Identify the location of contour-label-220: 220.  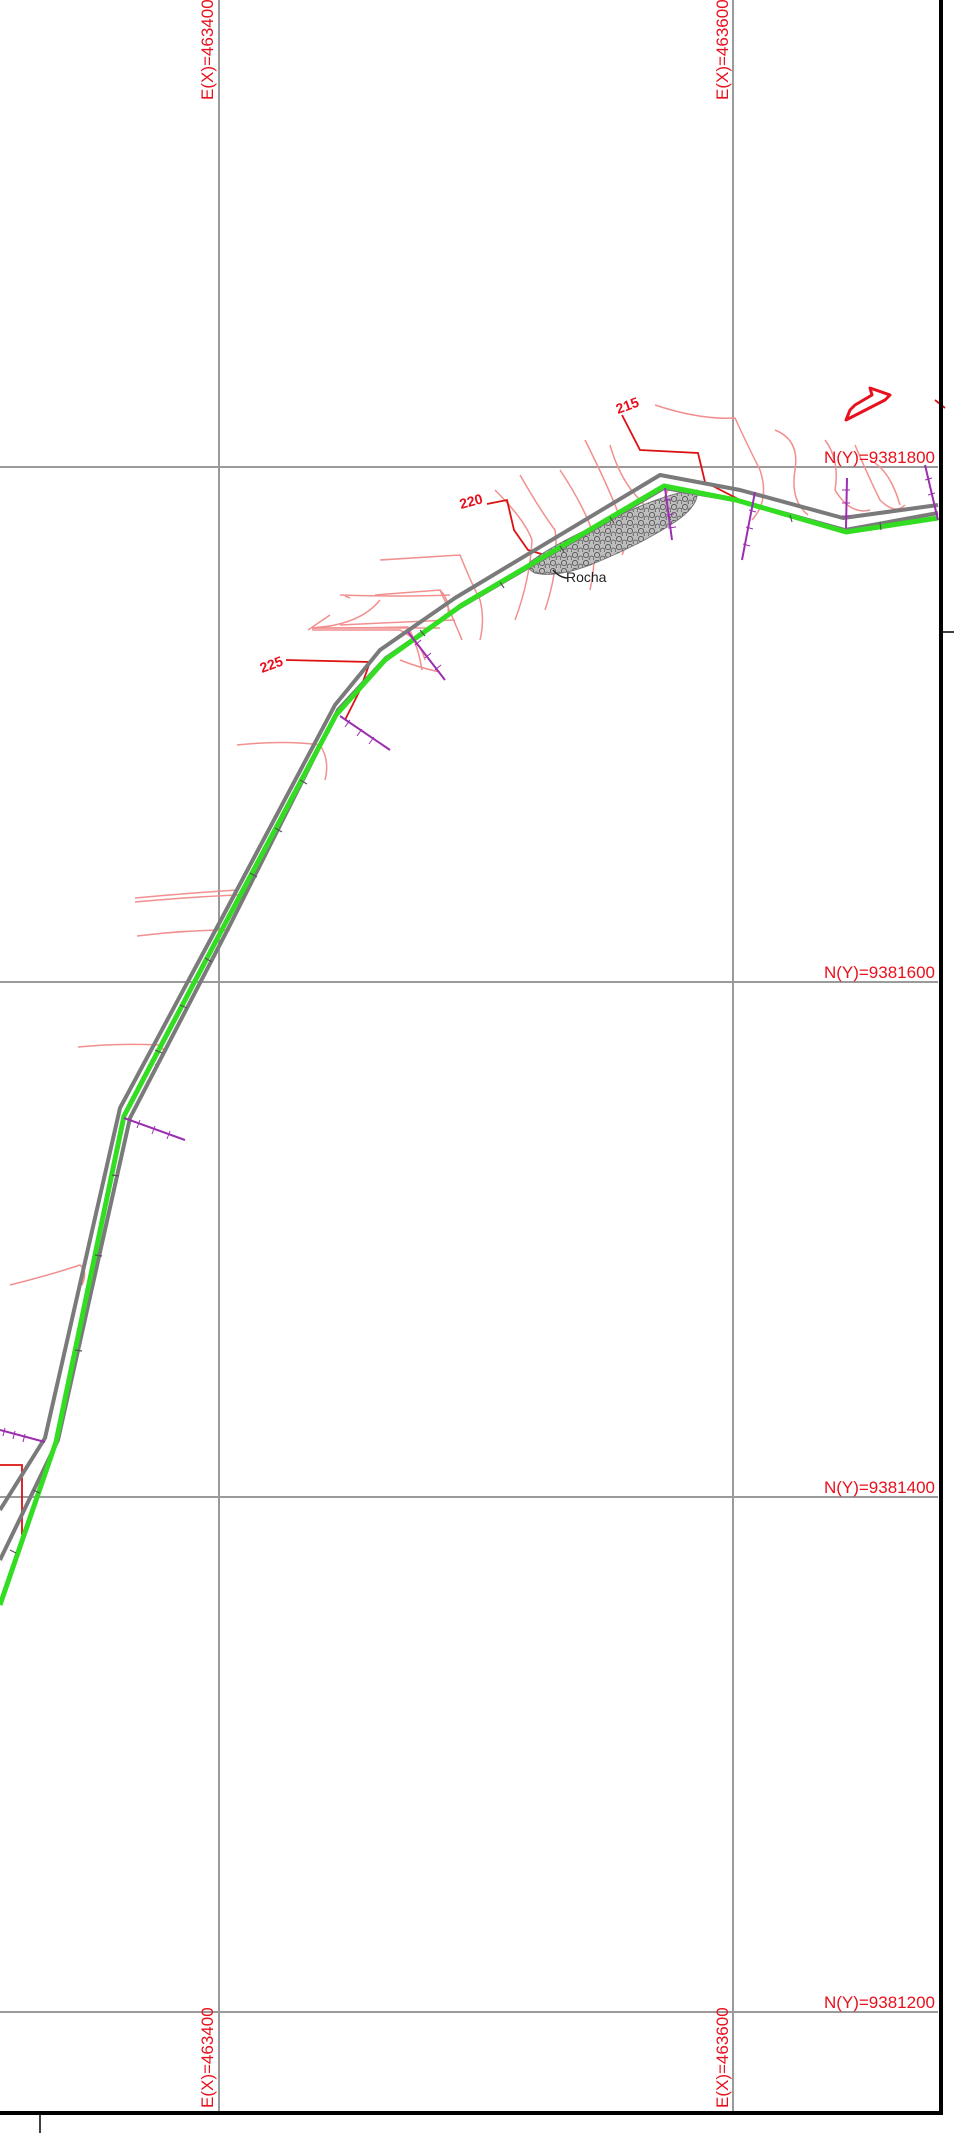
(471, 501).